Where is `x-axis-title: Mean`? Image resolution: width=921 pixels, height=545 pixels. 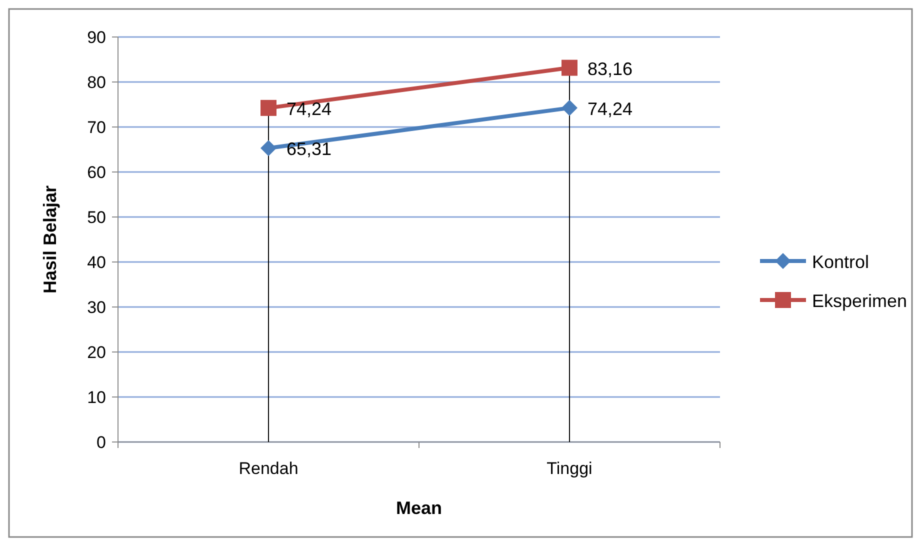 x-axis-title: Mean is located at coordinates (419, 508).